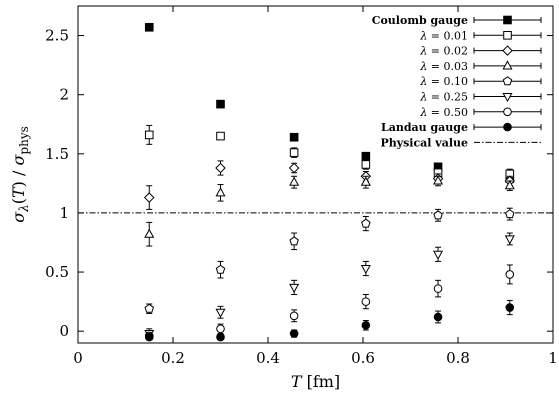 Image resolution: width=559 pixels, height=405 pixels. What do you see at coordinates (480, 66) in the screenshot?
I see `legend-item: λ = 0.03` at bounding box center [480, 66].